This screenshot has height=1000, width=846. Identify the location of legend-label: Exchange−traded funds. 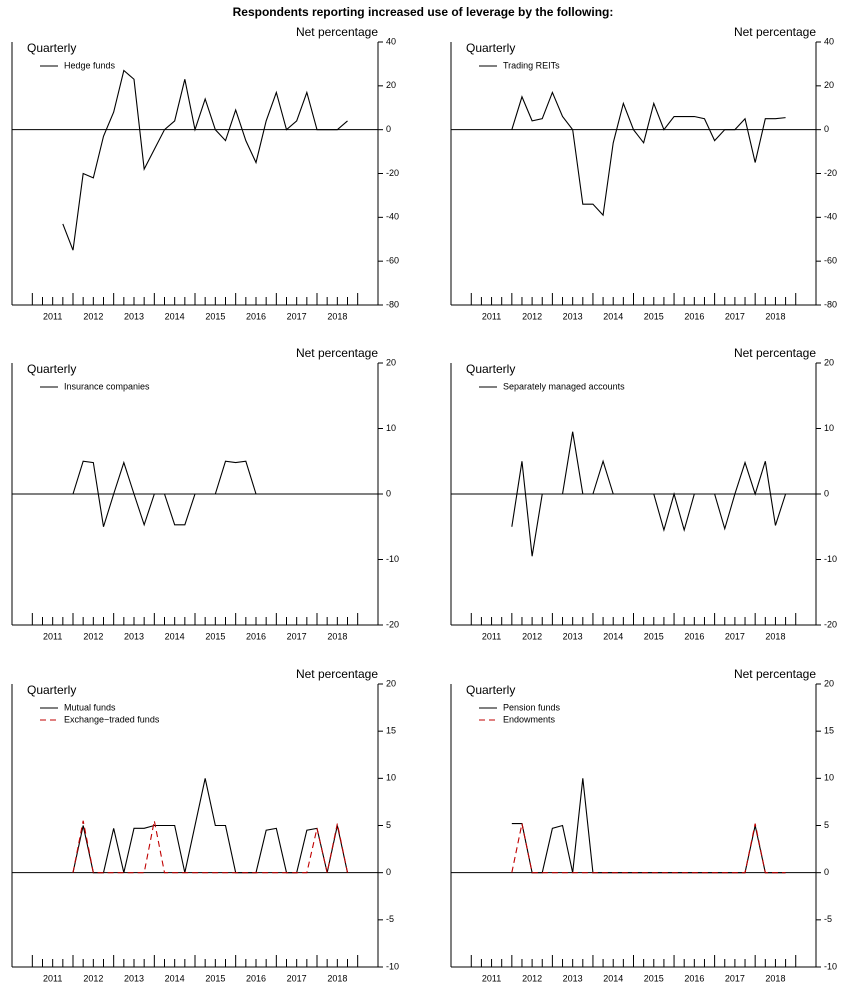
(112, 719).